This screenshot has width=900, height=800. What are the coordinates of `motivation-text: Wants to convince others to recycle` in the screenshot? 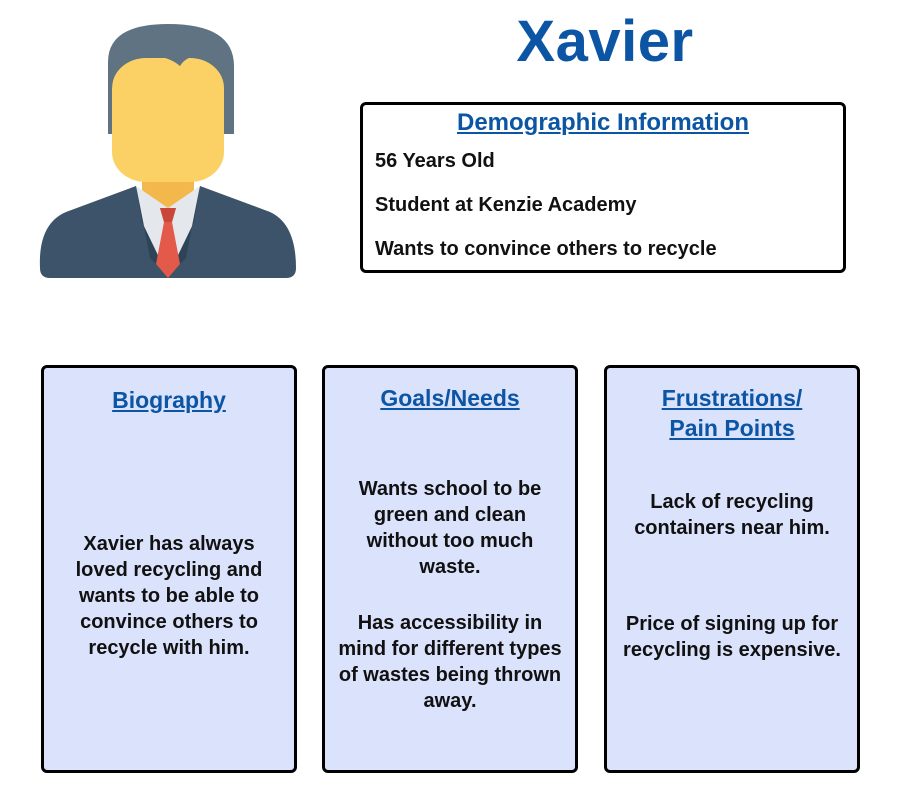 It's located at (546, 249).